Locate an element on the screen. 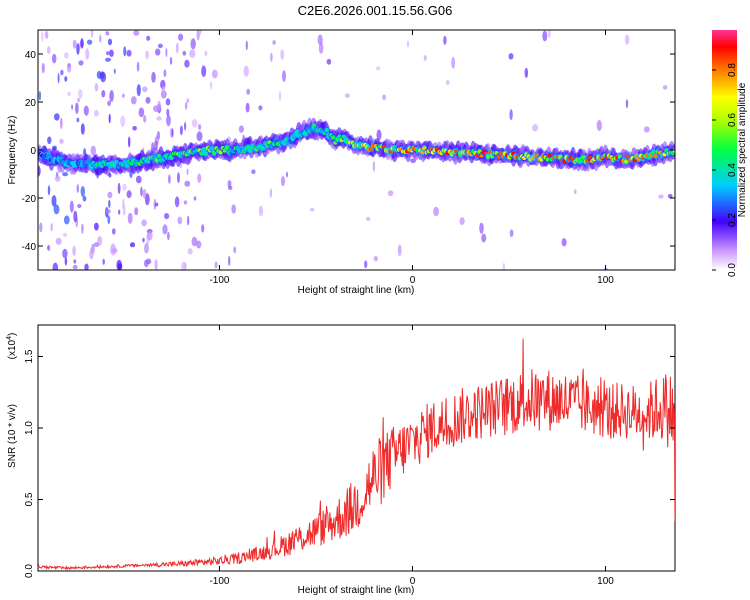 The height and width of the screenshot is (600, 750). snr-tick-label: 0.0 is located at coordinates (29, 571).